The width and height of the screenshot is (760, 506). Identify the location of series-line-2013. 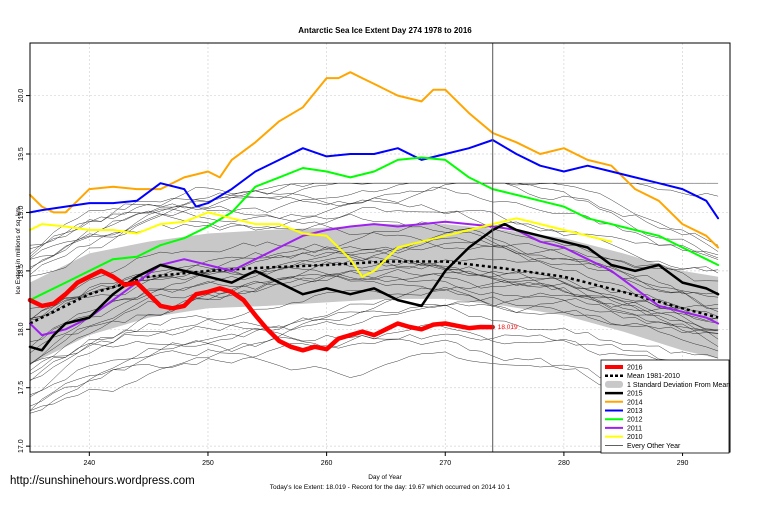
(374, 179).